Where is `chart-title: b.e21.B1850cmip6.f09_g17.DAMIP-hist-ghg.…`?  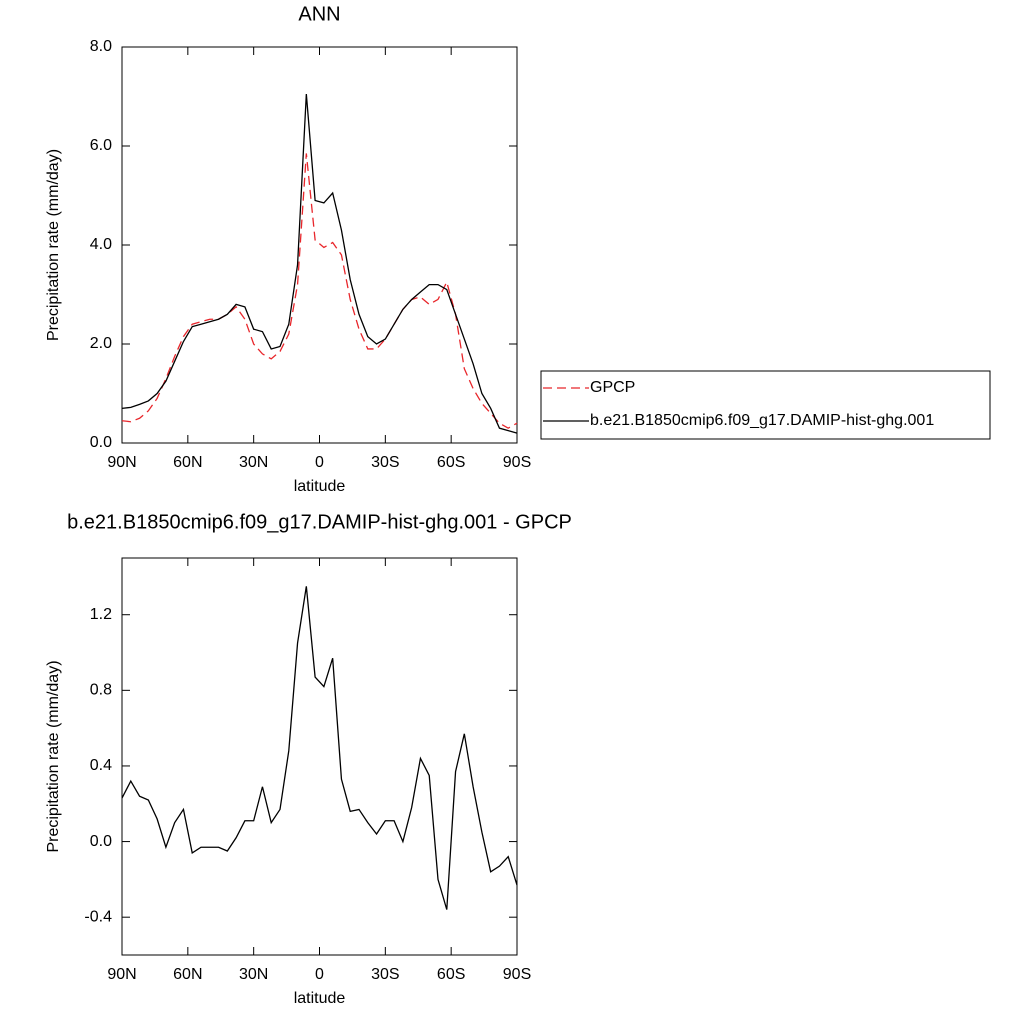 chart-title: b.e21.B1850cmip6.f09_g17.DAMIP-hist-ghg.… is located at coordinates (319, 522).